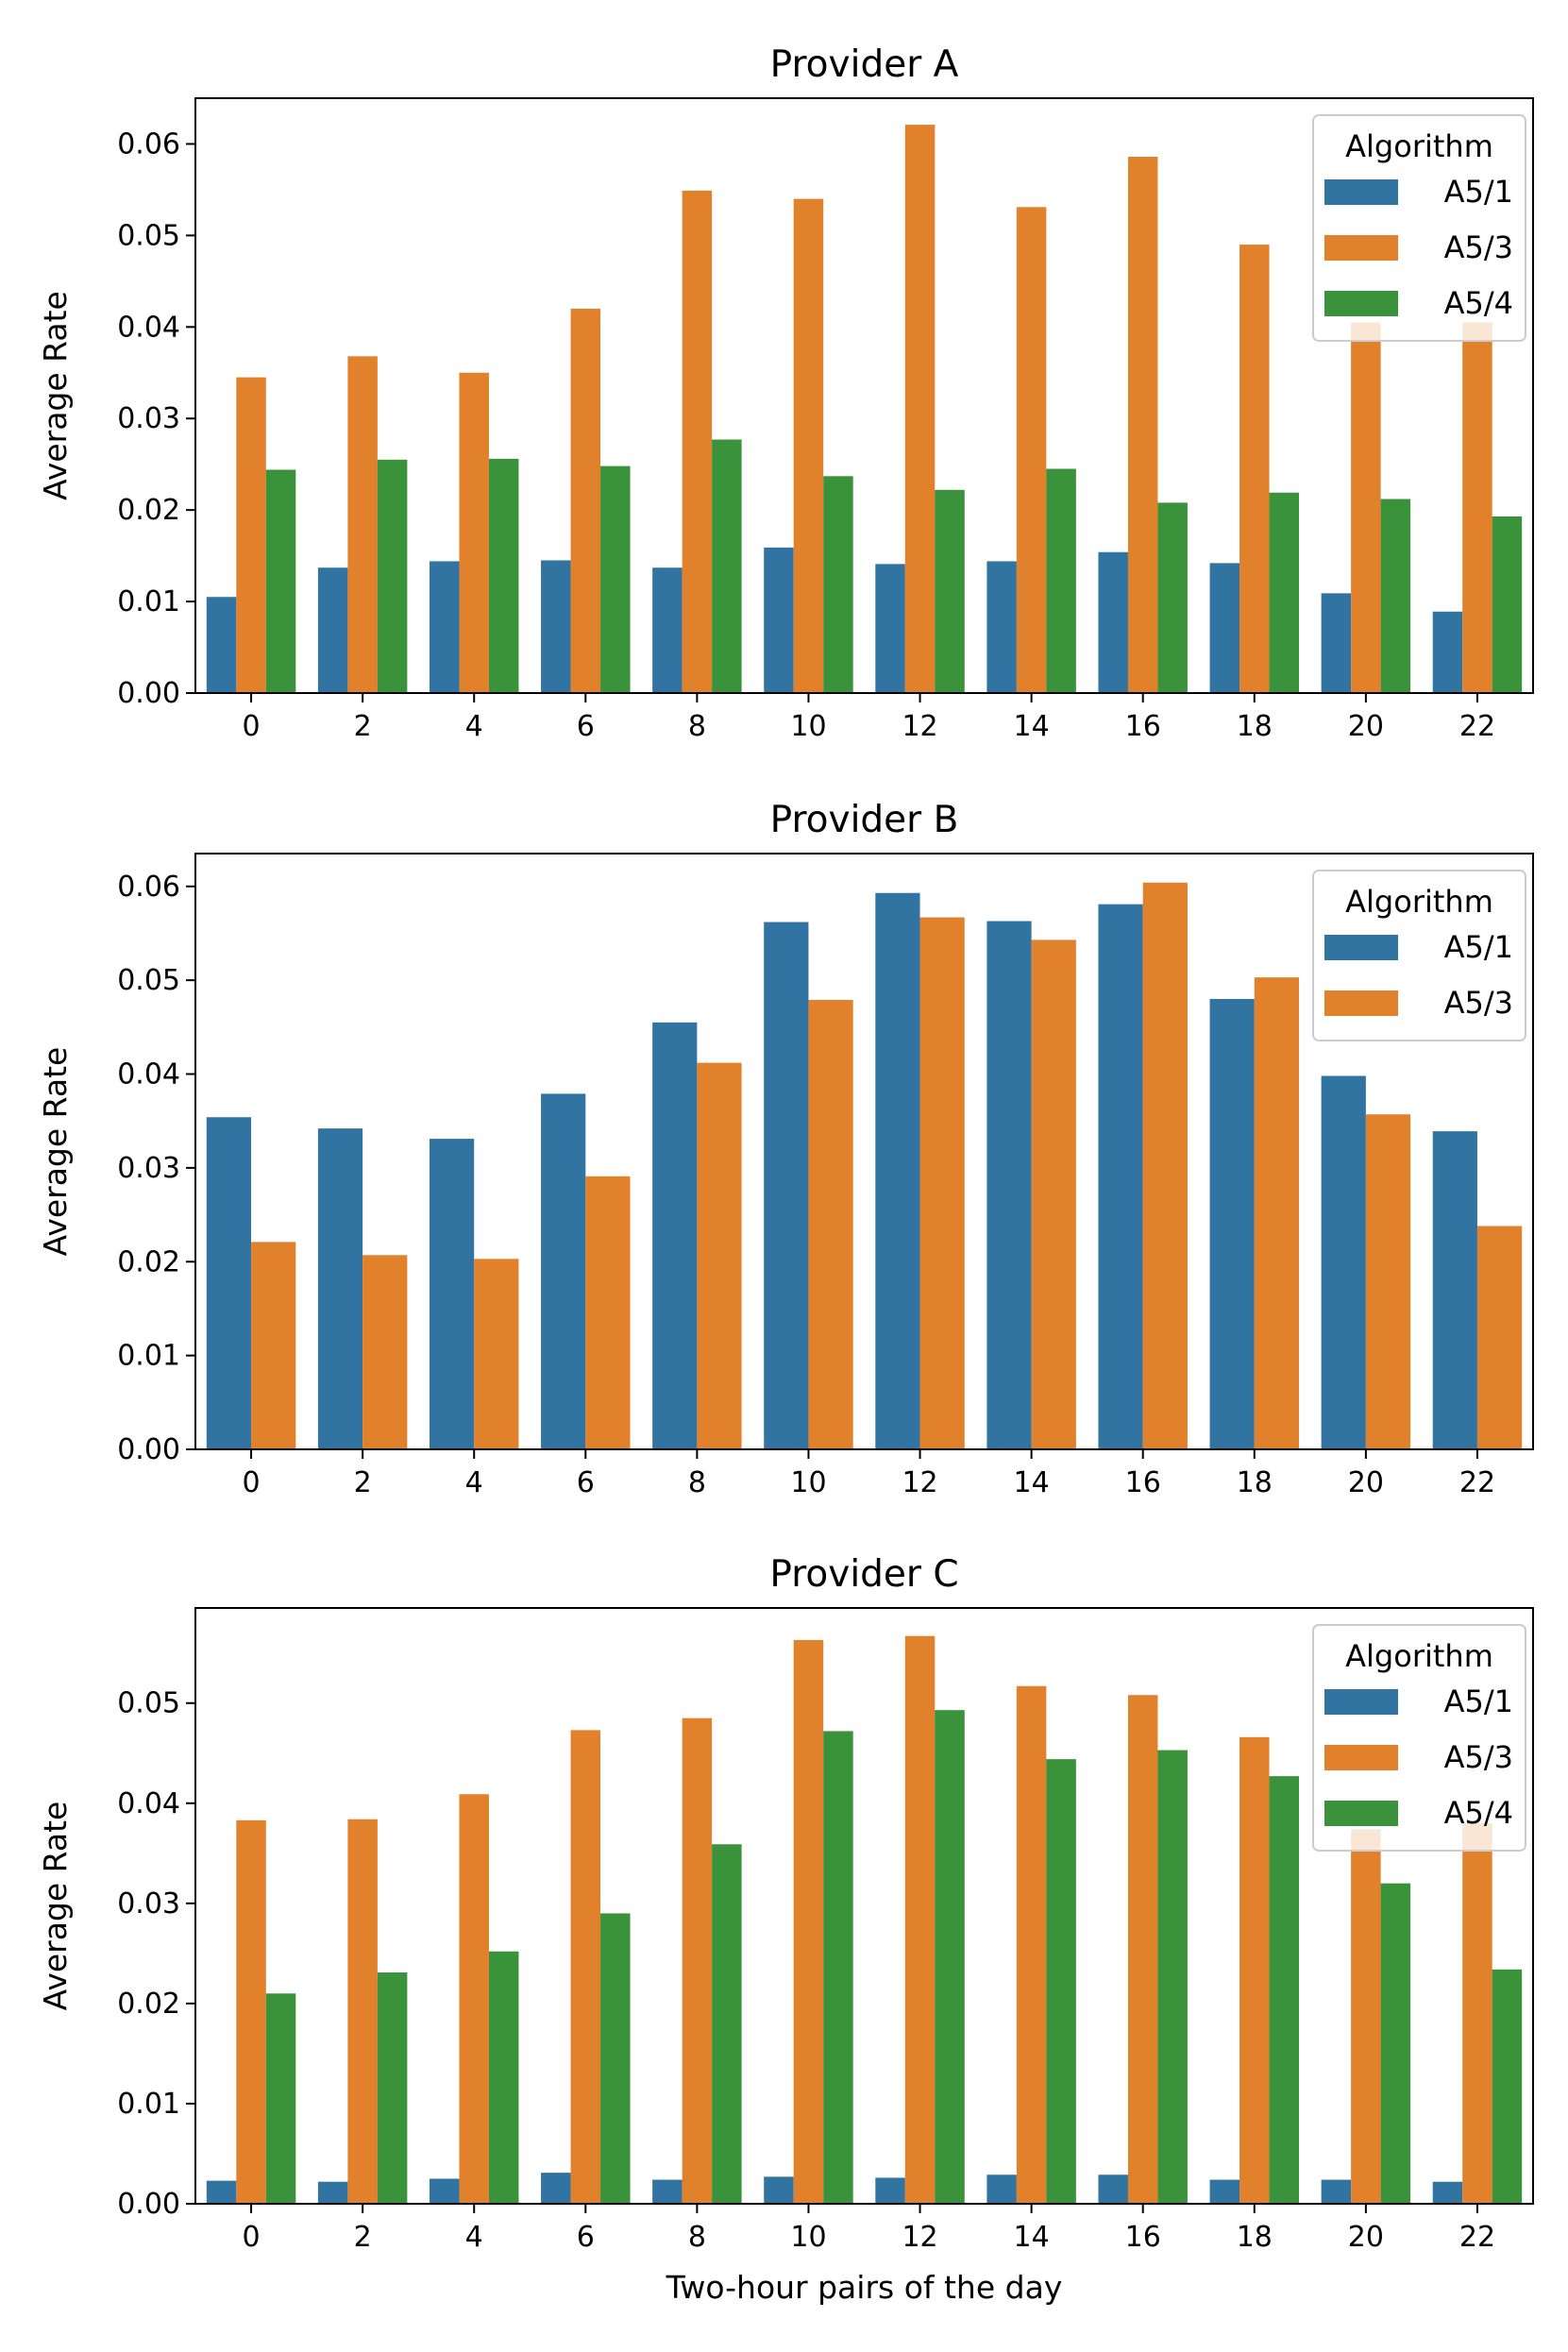 This screenshot has height=2352, width=1568. Describe the element at coordinates (865, 2287) in the screenshot. I see `x-axis-label: Two-hour pairs of the day` at that location.